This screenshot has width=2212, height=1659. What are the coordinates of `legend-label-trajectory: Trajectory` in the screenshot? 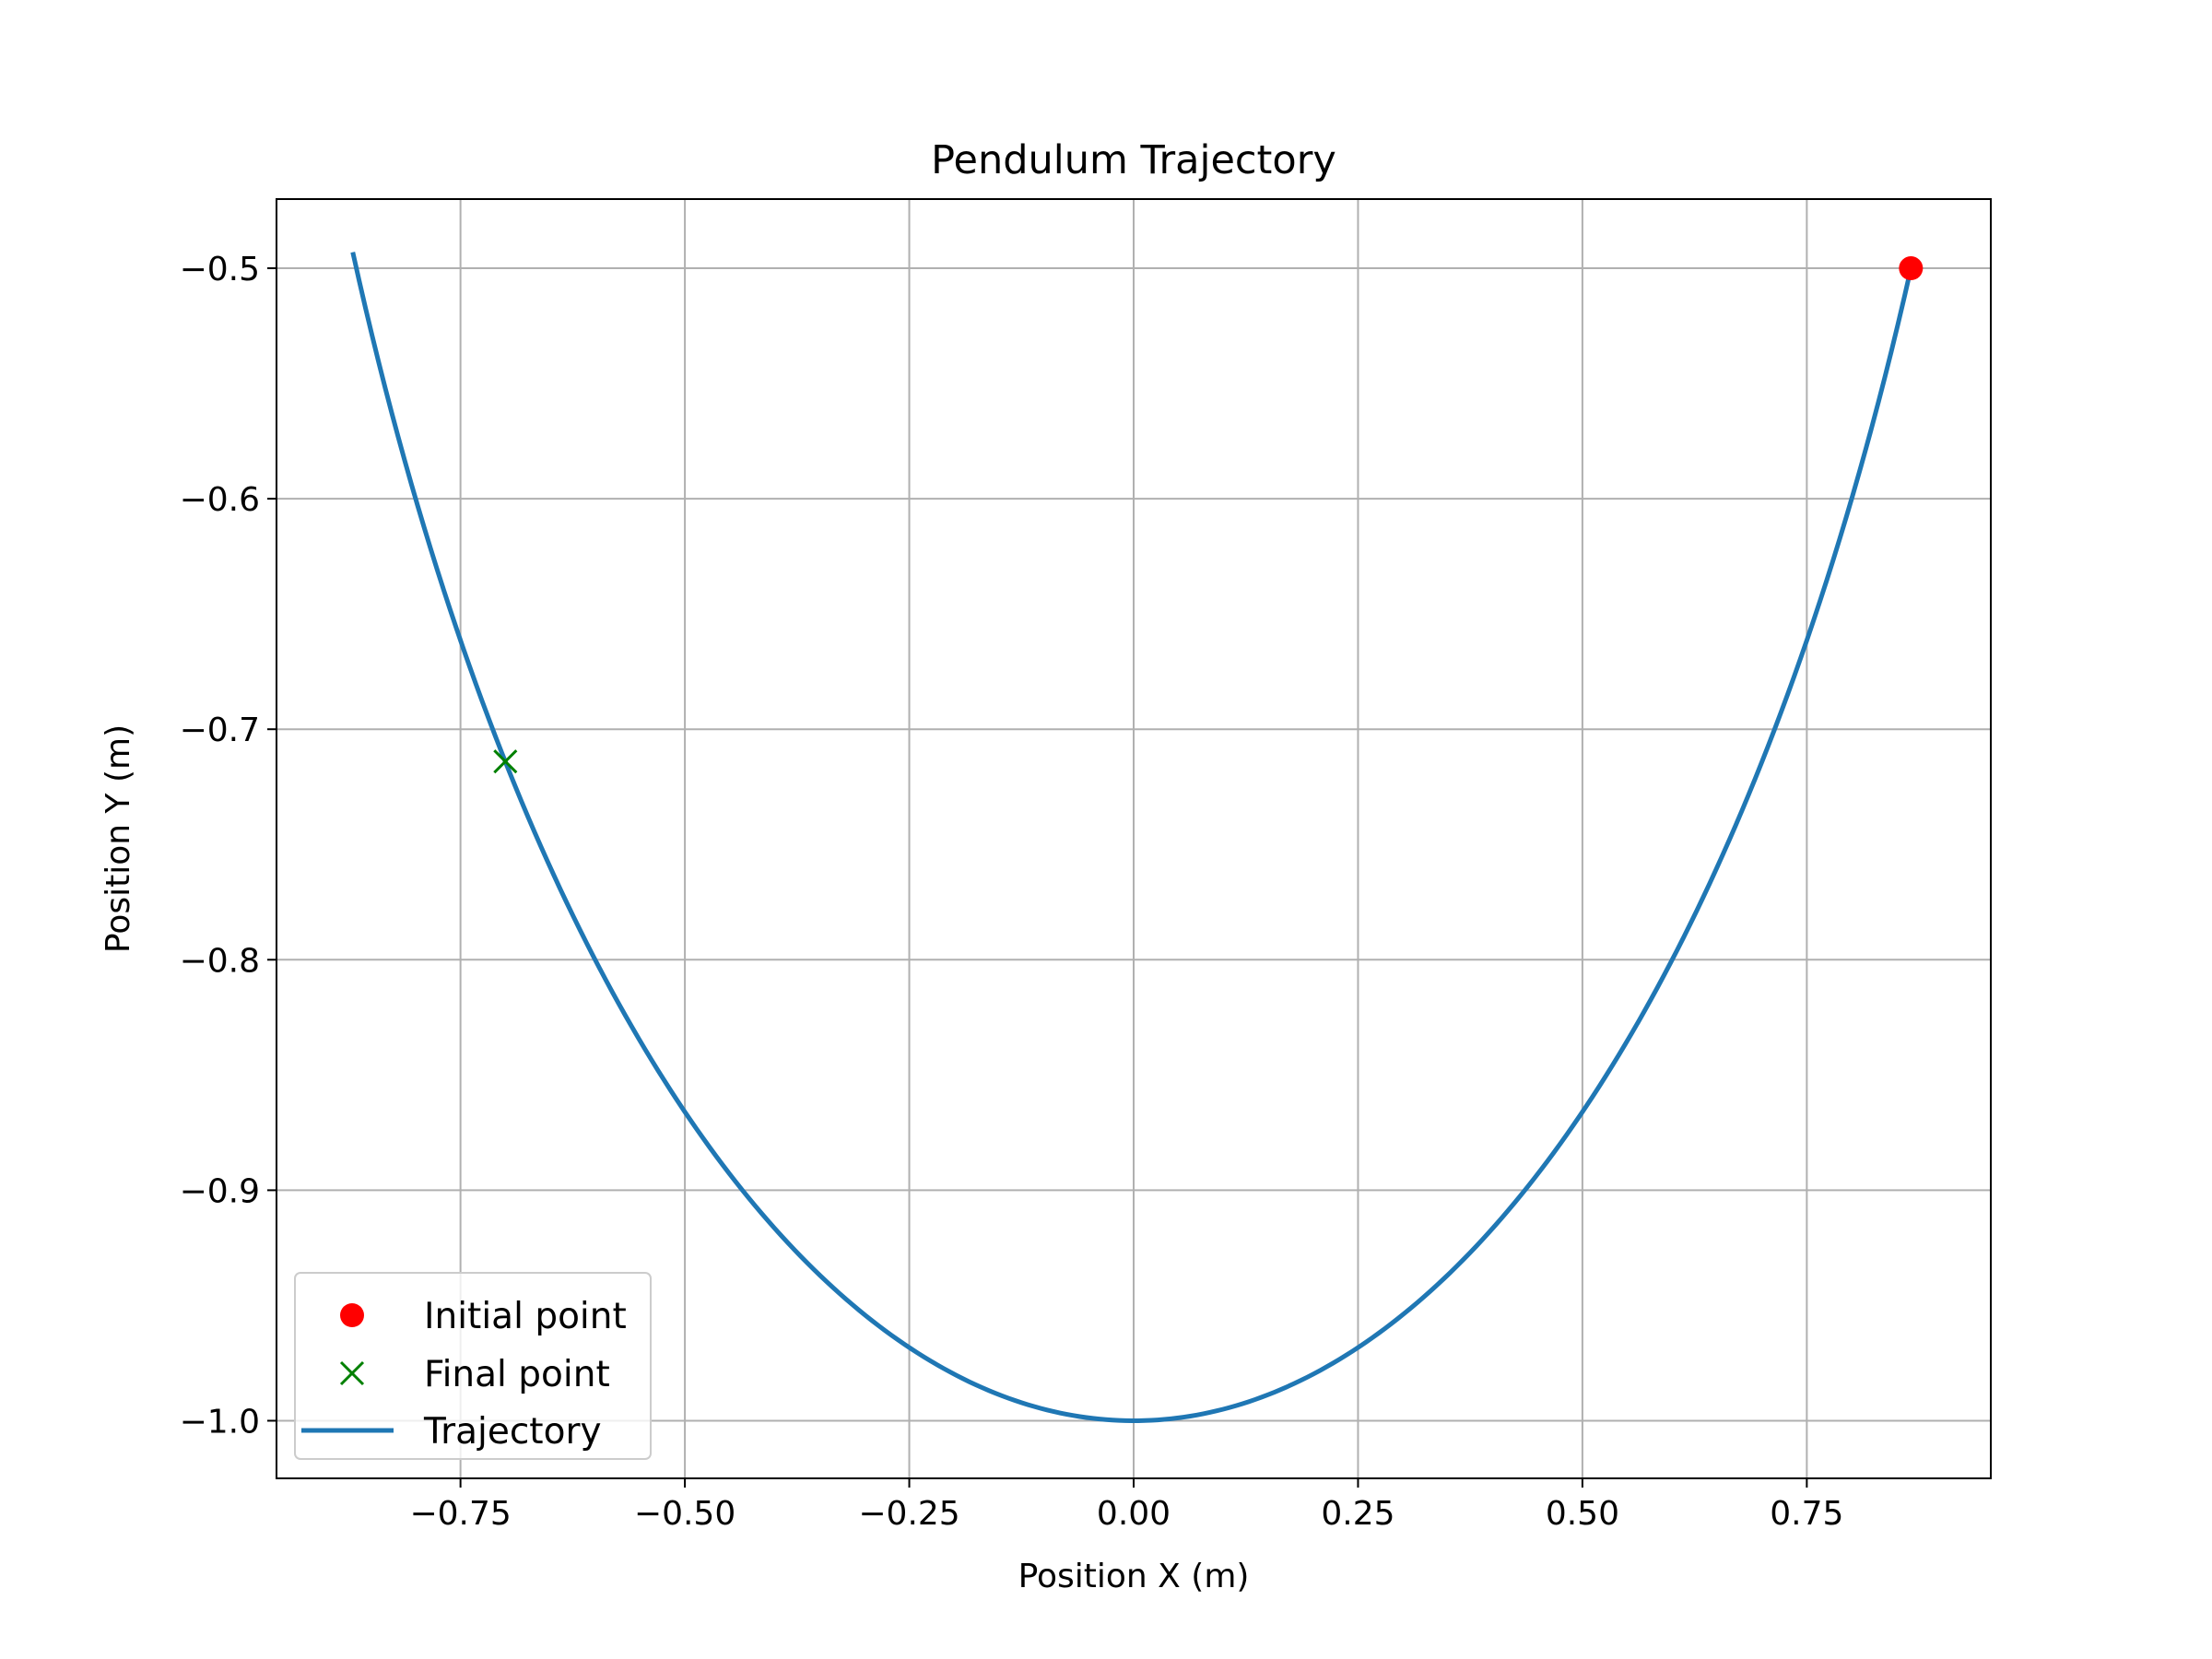 It's located at (512, 1432).